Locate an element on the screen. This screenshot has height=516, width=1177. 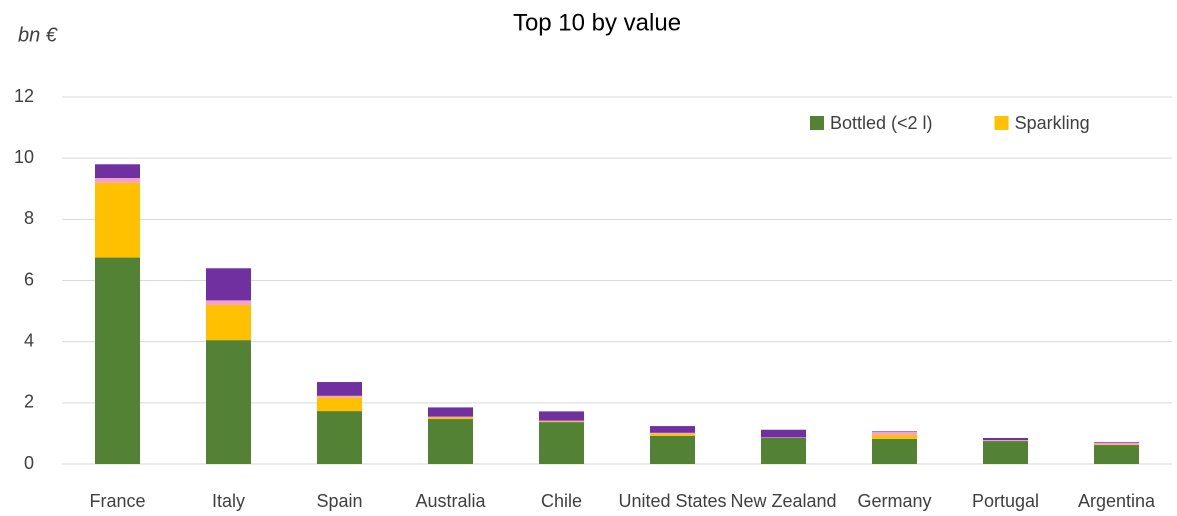
y-axis-unit: bn € is located at coordinates (38, 35).